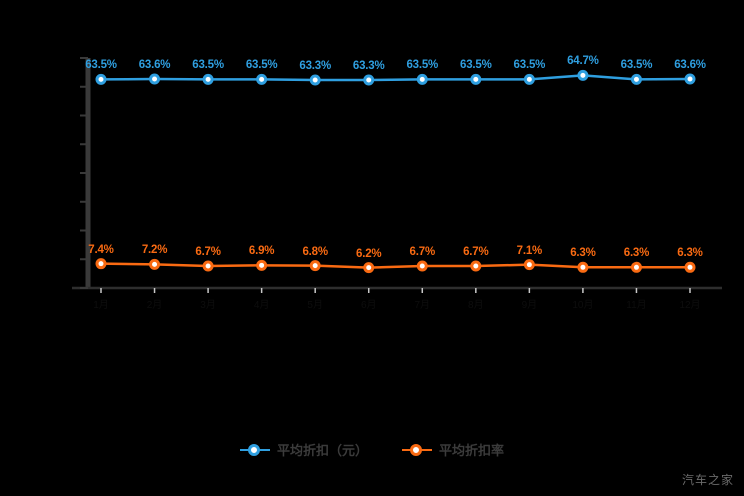  I want to click on x-tick-label: 10月, so click(583, 305).